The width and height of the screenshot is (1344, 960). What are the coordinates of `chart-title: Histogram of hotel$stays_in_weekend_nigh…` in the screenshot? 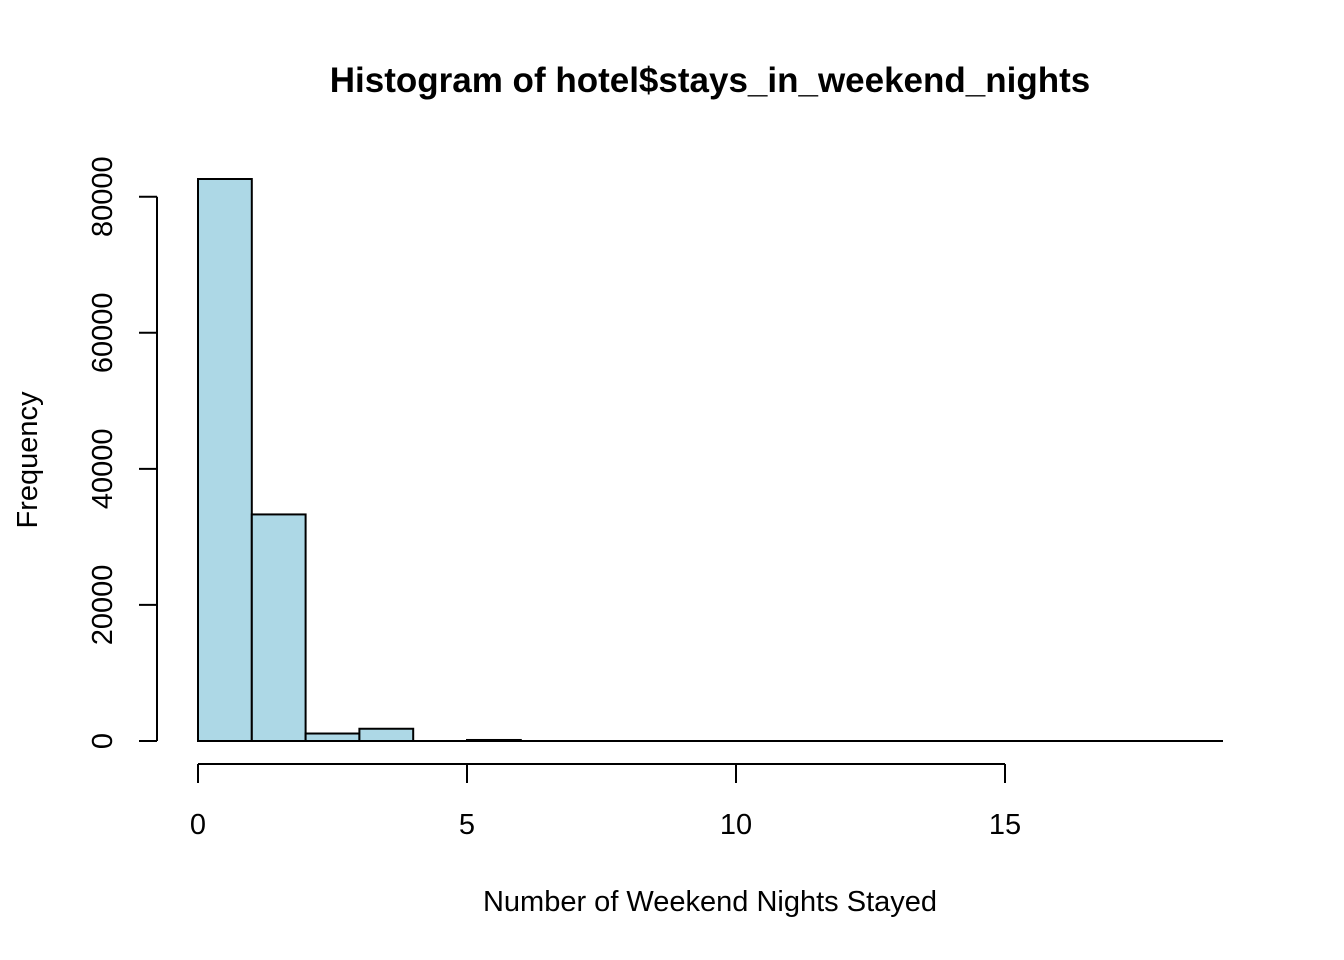 It's located at (710, 80).